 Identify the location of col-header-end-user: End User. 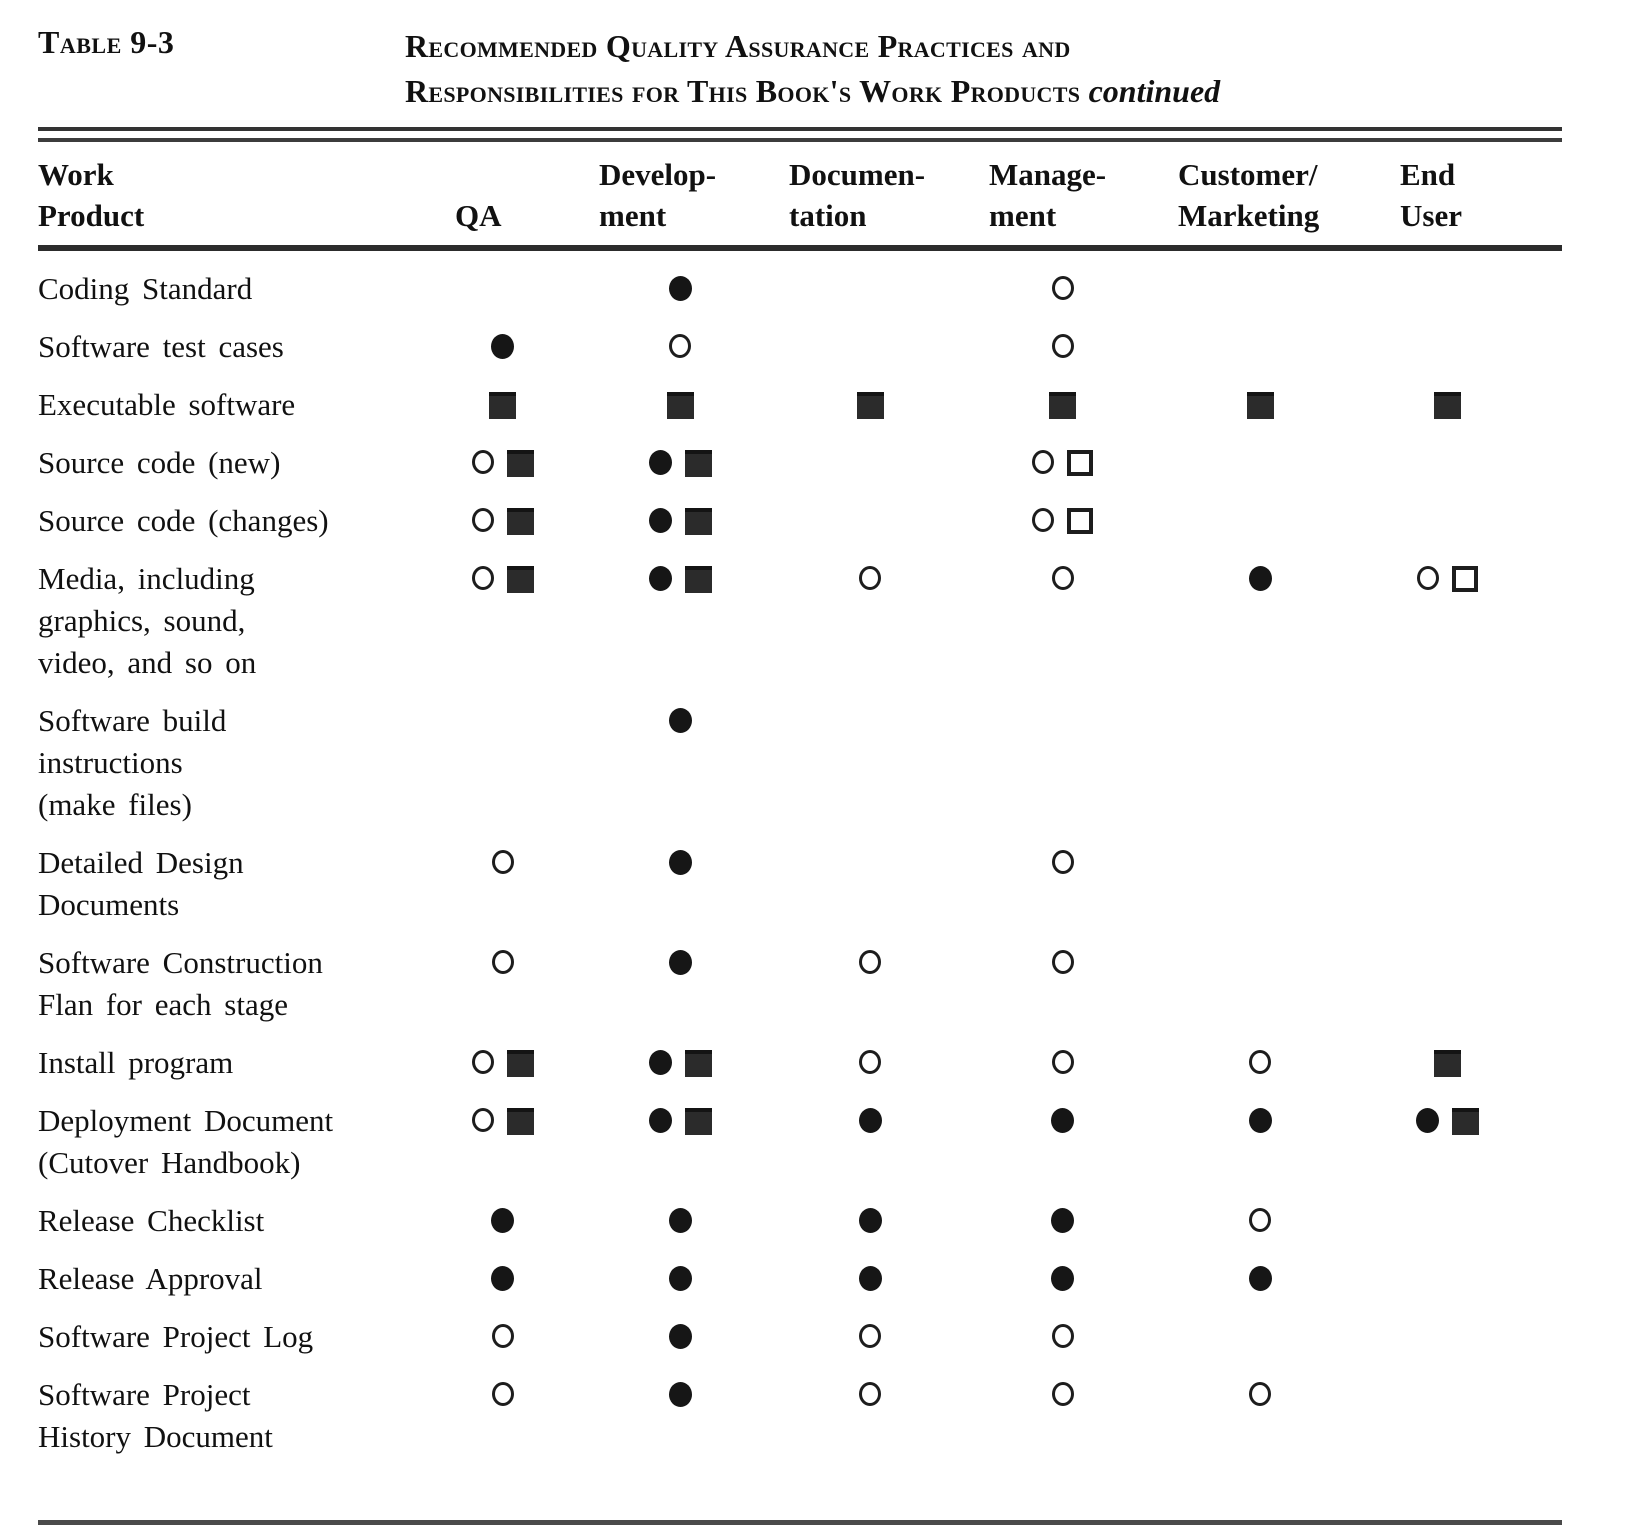
(1431, 195).